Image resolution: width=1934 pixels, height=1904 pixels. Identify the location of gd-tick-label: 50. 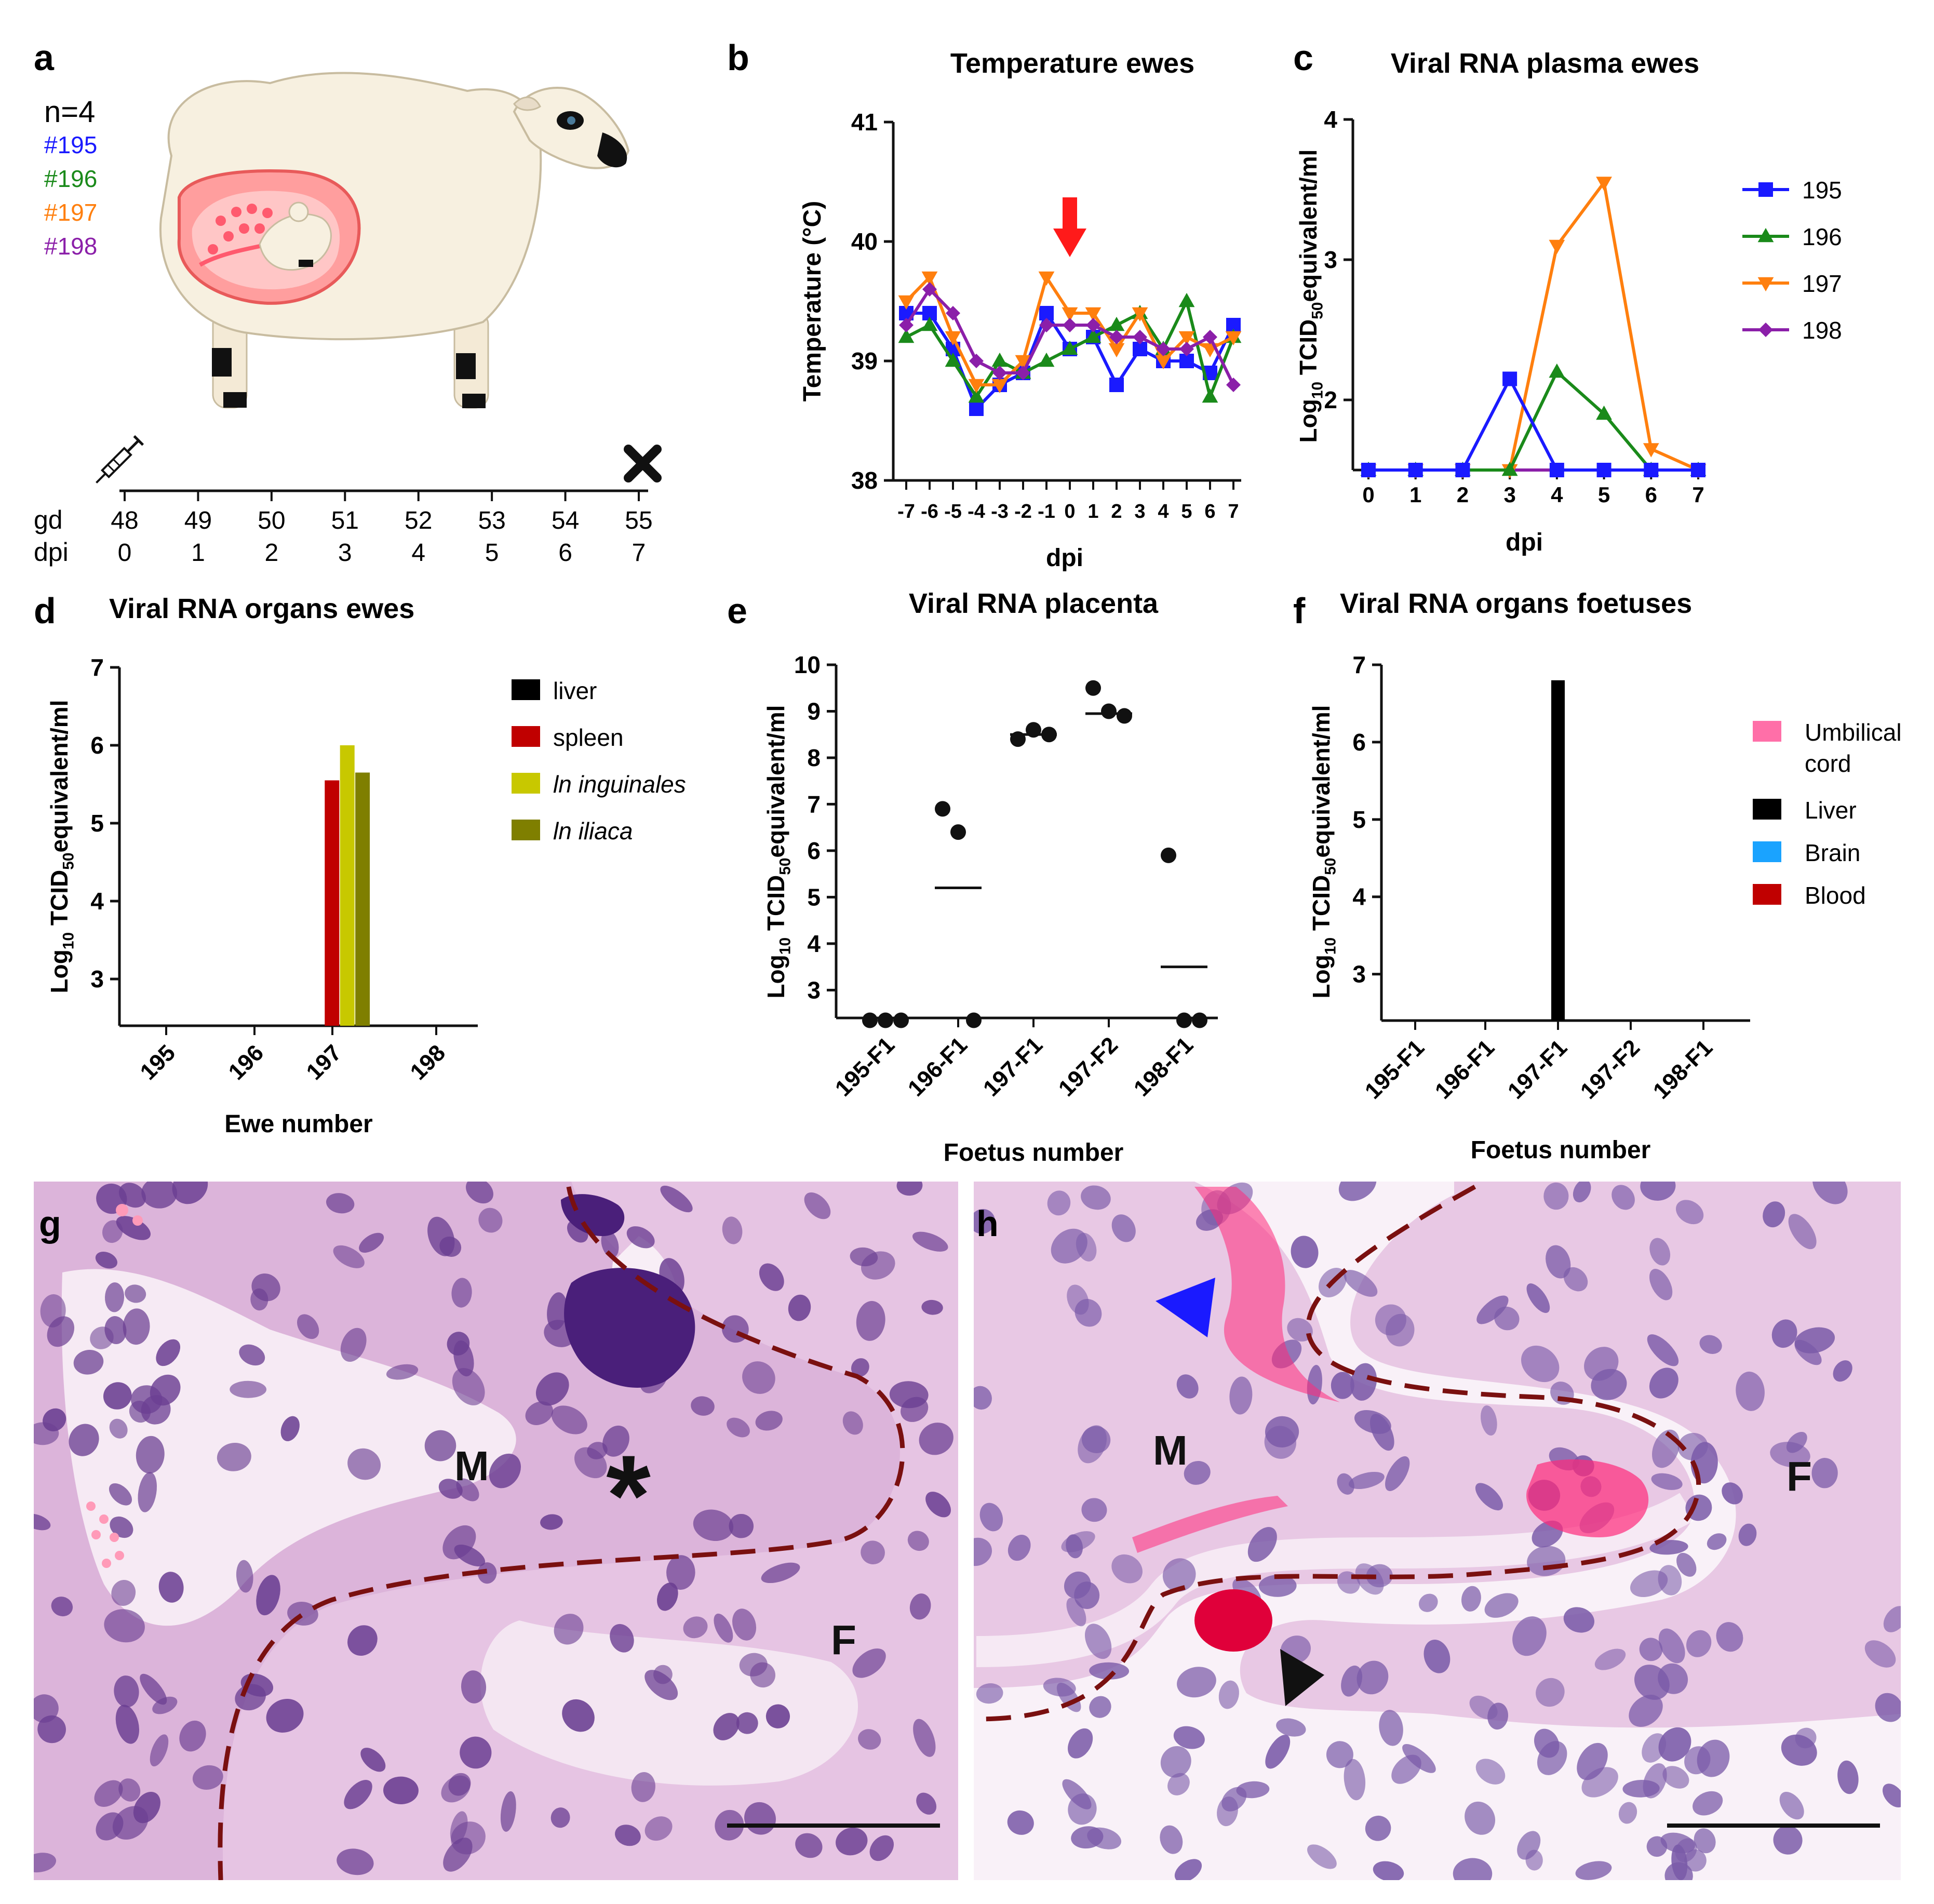
(271, 521).